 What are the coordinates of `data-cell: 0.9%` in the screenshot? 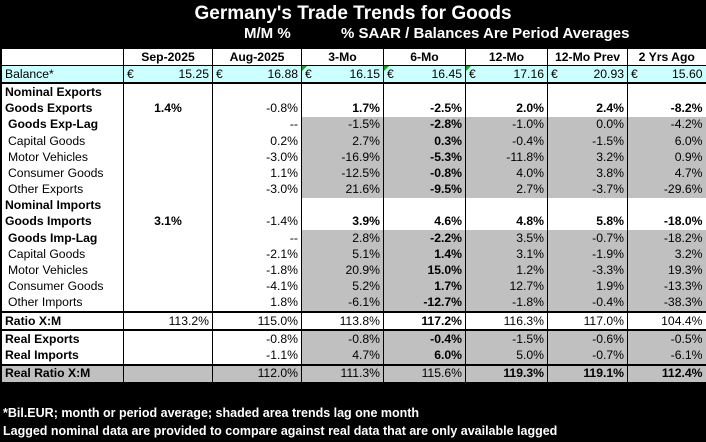 It's located at (666, 157).